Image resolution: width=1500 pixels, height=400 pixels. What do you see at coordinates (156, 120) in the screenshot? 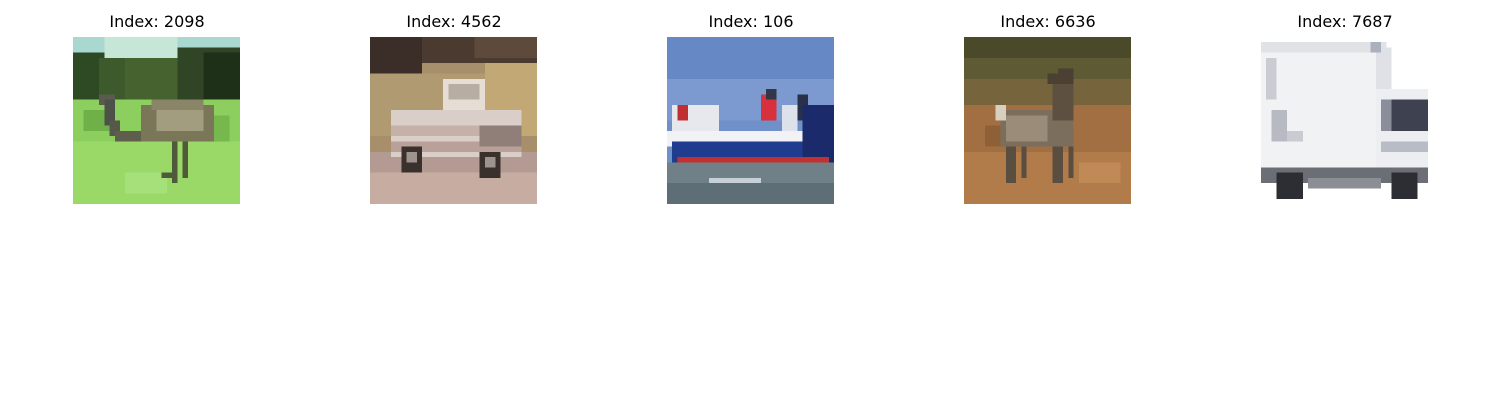
I see `ostrich-image` at bounding box center [156, 120].